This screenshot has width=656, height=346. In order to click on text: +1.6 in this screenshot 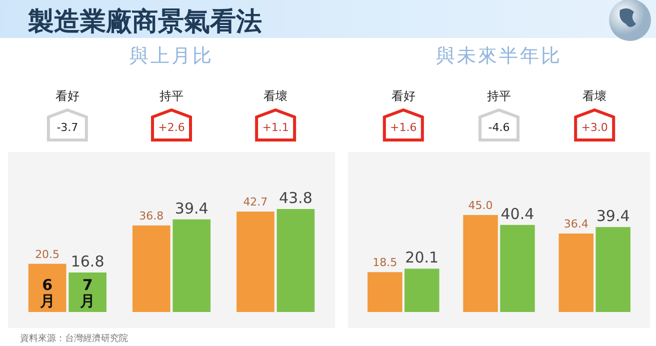, I will do `click(403, 127)`.